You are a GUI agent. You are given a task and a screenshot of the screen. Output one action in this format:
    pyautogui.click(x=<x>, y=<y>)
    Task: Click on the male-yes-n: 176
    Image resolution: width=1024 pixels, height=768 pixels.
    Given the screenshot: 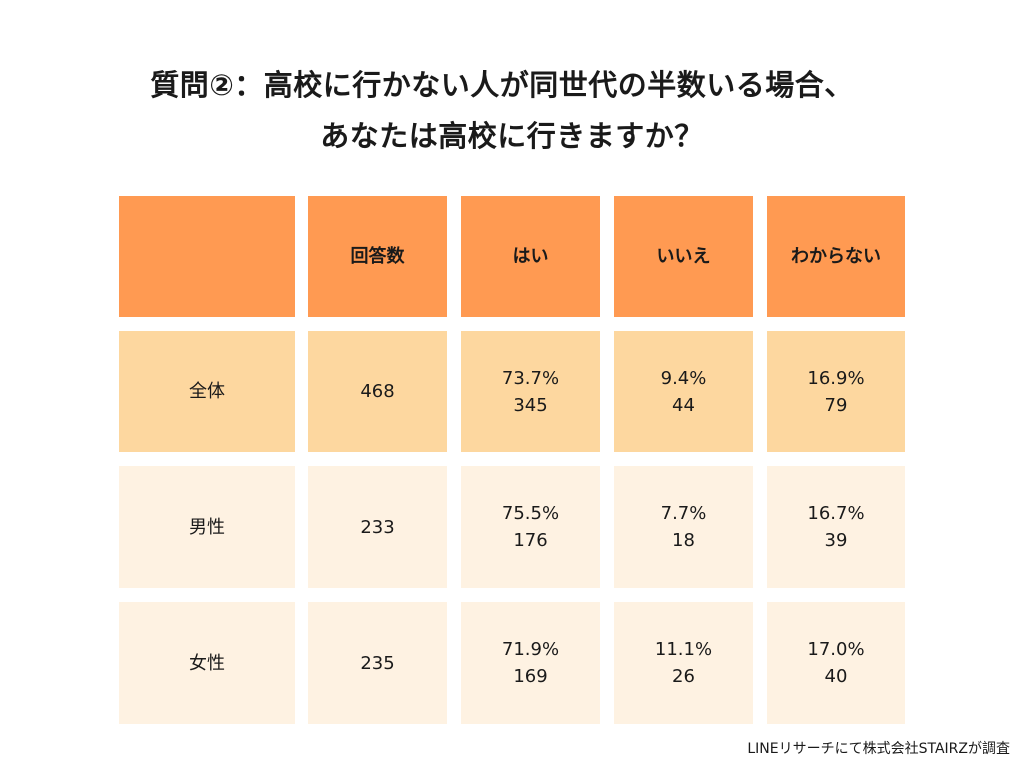 What is the action you would take?
    pyautogui.click(x=530, y=540)
    